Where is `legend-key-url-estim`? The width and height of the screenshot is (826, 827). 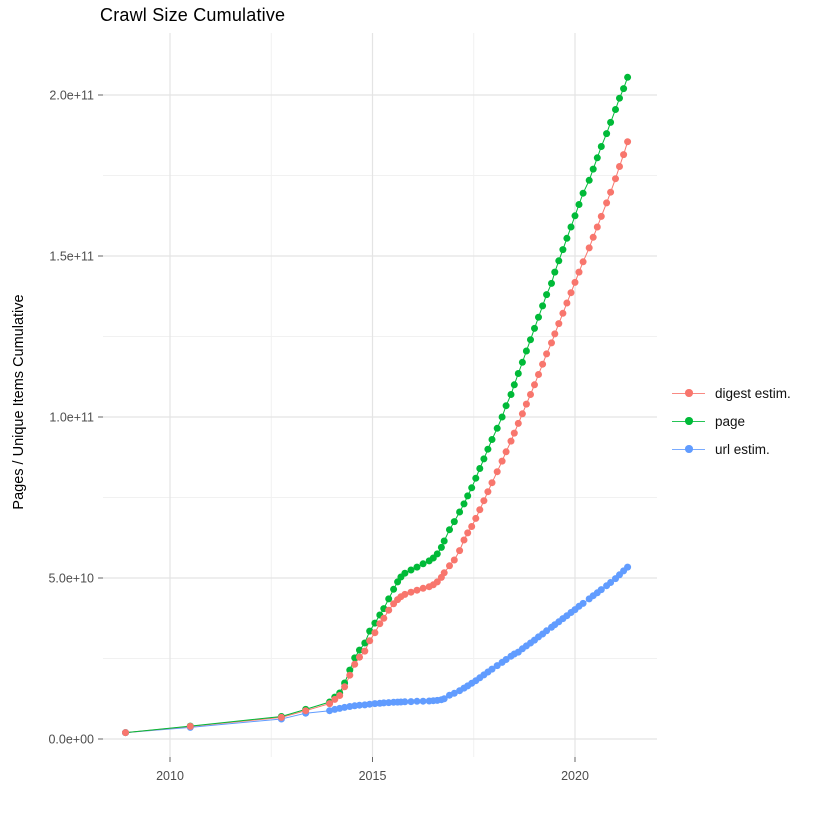 legend-key-url-estim is located at coordinates (688, 449).